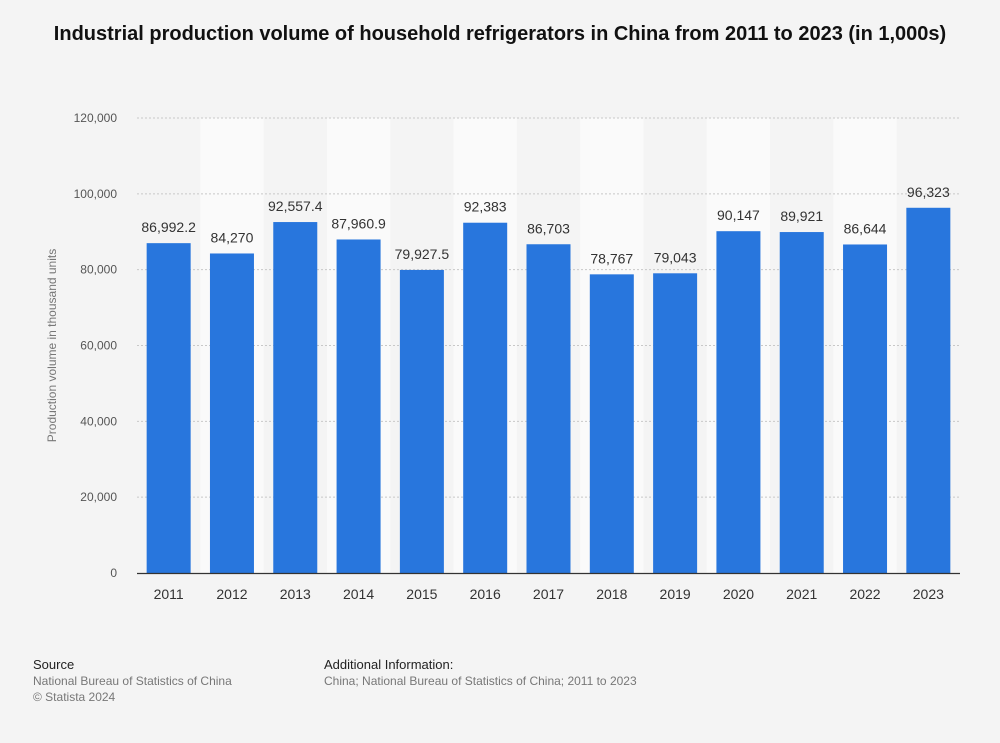  What do you see at coordinates (54, 664) in the screenshot?
I see `source-heading: Source` at bounding box center [54, 664].